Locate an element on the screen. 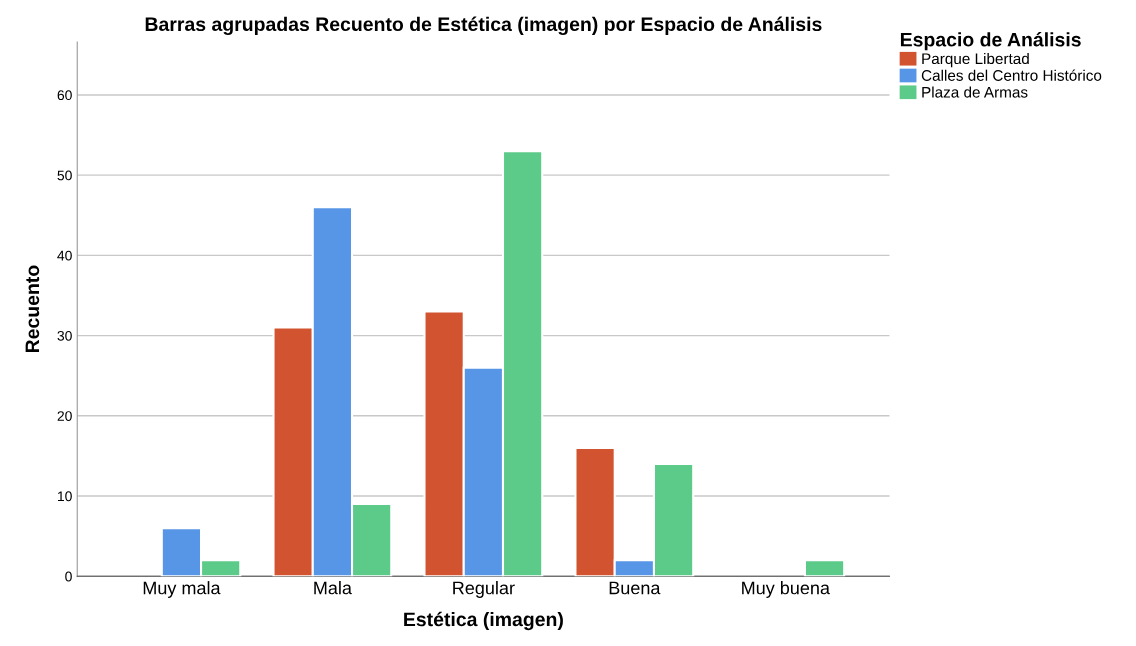 The width and height of the screenshot is (1136, 646). y-tick-label: 20 is located at coordinates (64, 416).